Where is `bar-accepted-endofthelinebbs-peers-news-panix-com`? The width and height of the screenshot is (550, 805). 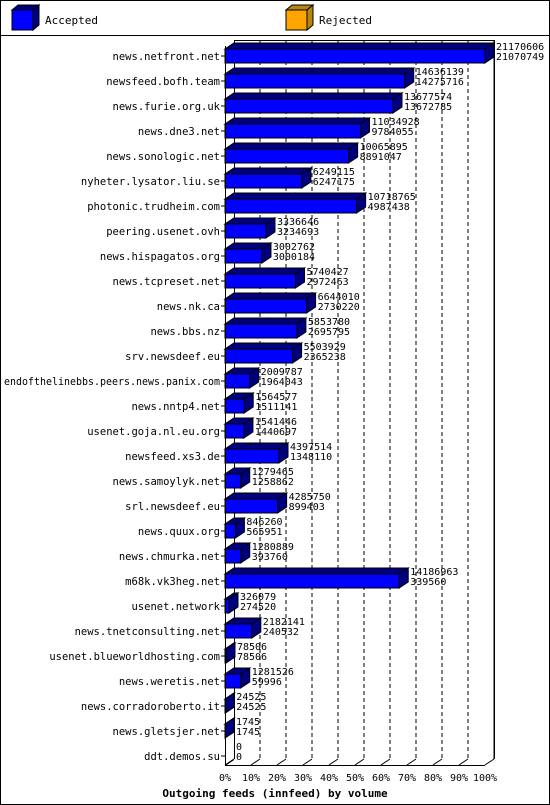 bar-accepted-endofthelinebbs-peers-news-panix-com is located at coordinates (242, 378).